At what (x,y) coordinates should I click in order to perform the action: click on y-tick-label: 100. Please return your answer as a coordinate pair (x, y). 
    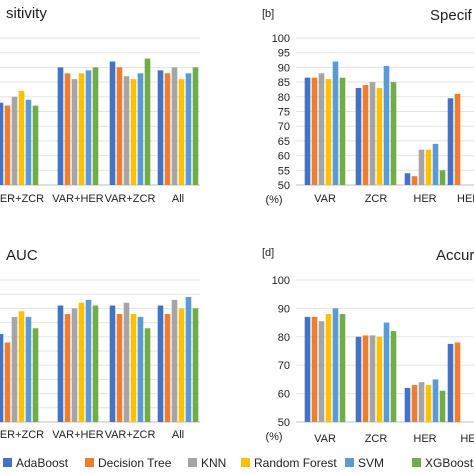
    Looking at the image, I should click on (281, 39).